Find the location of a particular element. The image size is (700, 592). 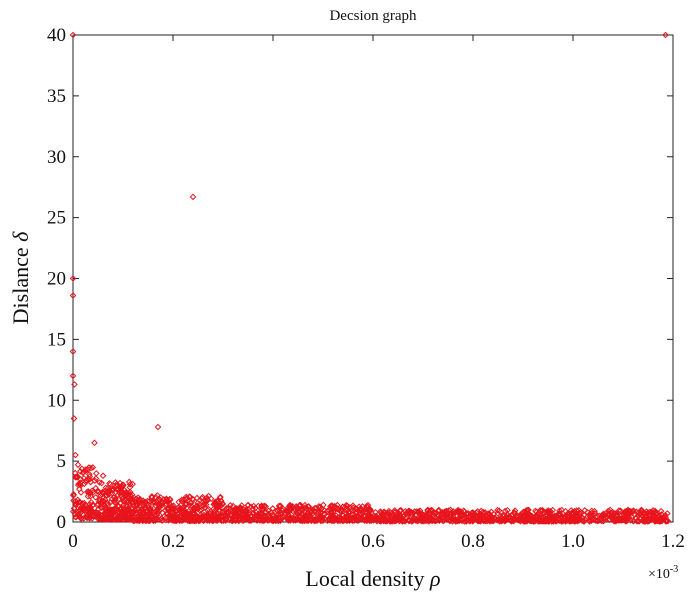

y-axis-label-text: Dislance is located at coordinates (20, 285).